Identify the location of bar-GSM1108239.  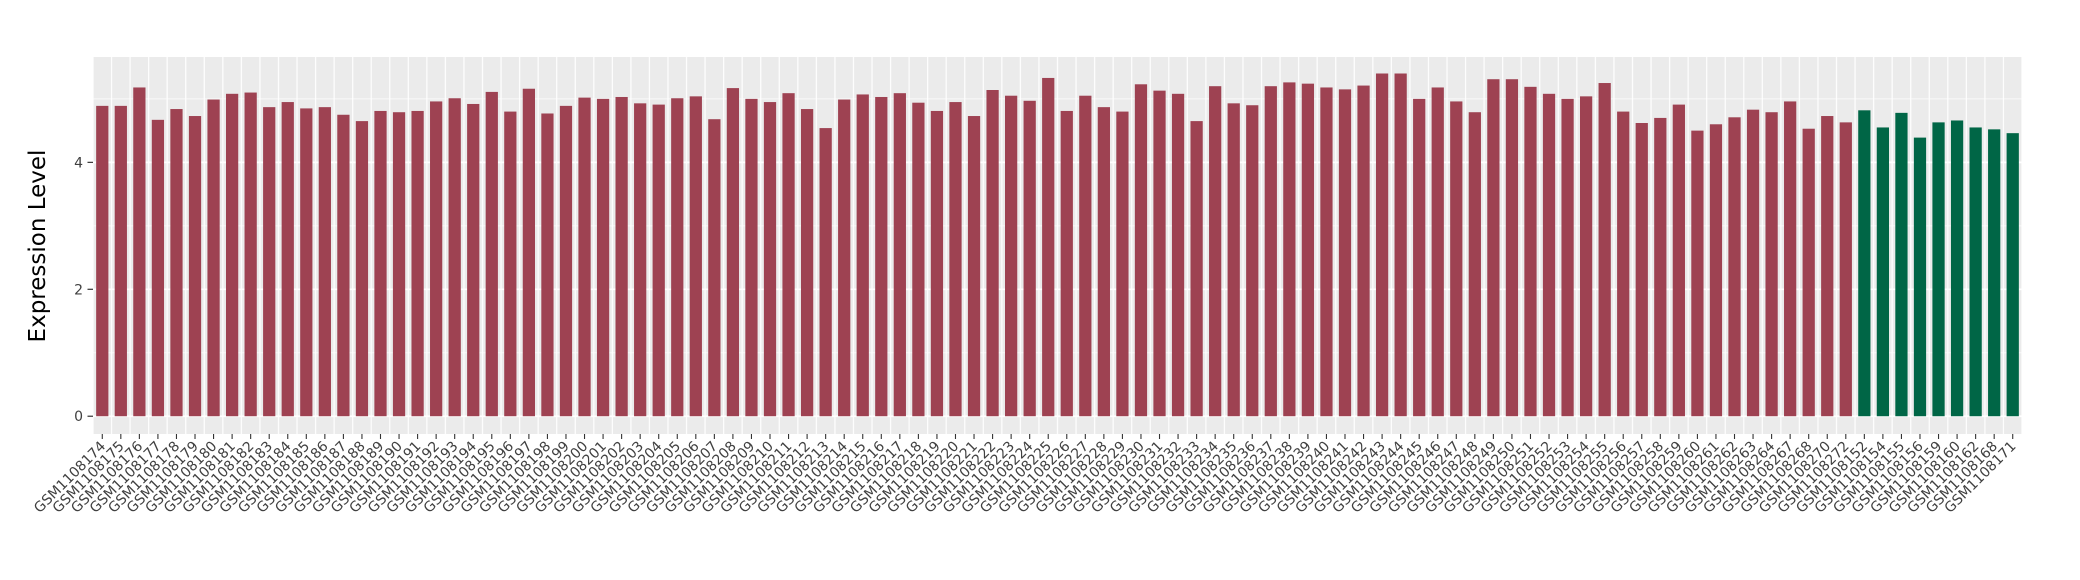
(1308, 250).